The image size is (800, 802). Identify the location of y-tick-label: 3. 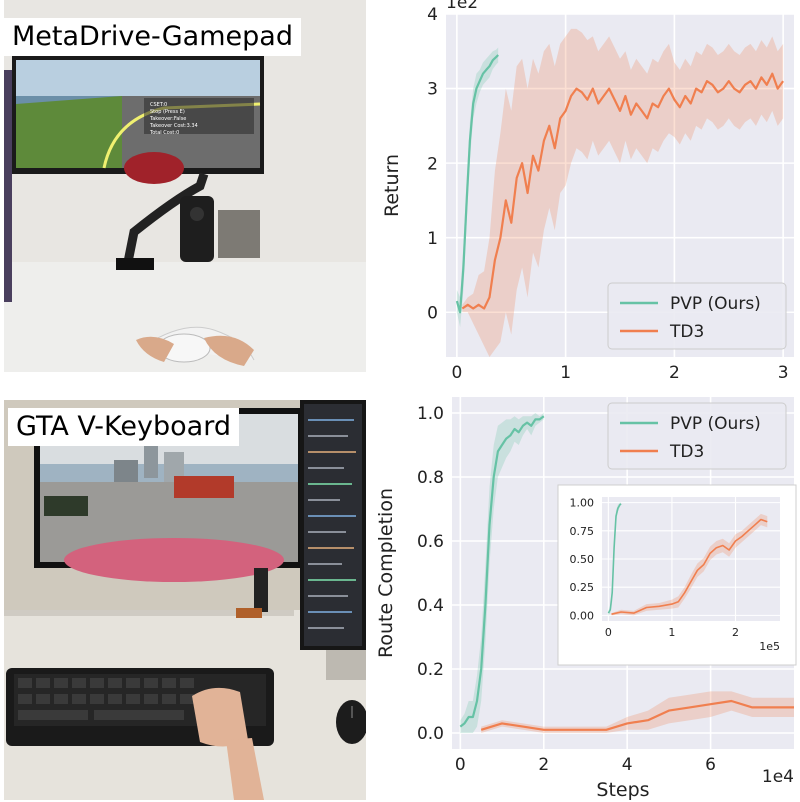
(432, 90).